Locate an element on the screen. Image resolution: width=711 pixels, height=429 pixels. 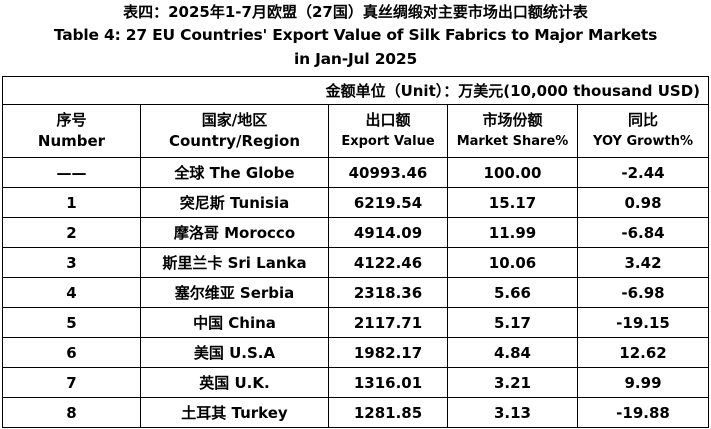
header-country-zh: 国家/地区 is located at coordinates (234, 120).